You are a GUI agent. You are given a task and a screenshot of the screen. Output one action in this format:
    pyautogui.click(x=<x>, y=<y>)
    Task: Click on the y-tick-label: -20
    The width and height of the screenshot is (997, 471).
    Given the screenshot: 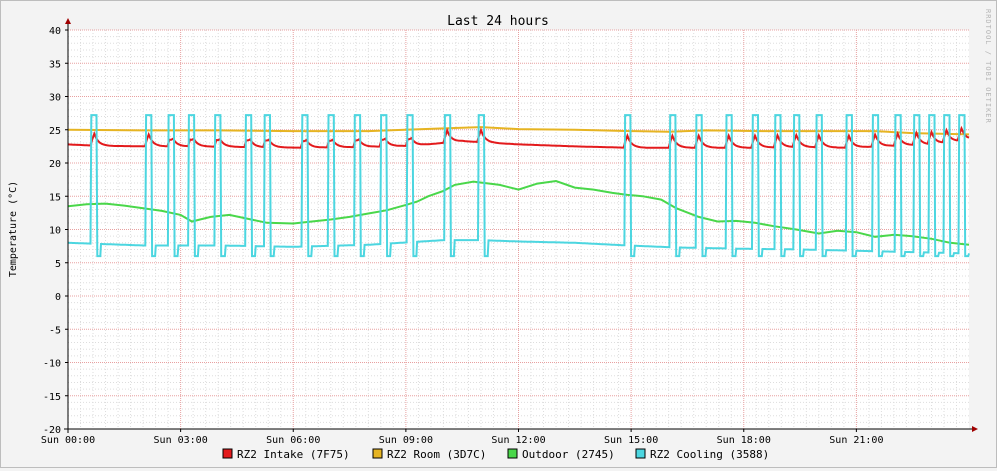 What is the action you would take?
    pyautogui.click(x=52, y=430)
    